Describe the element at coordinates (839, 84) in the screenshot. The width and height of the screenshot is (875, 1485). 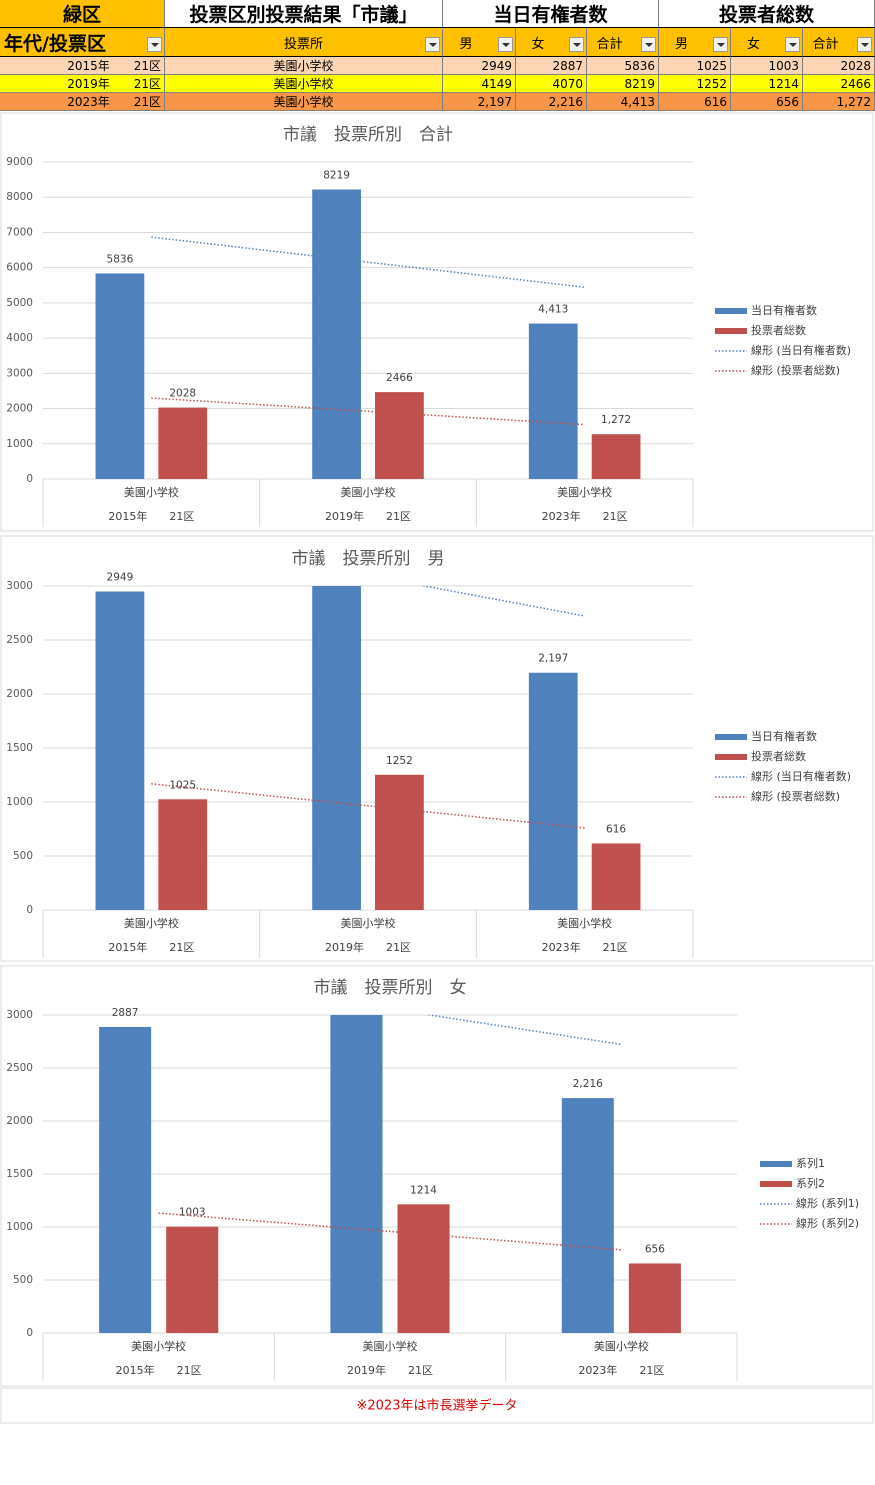
I see `table-cell: 2466` at that location.